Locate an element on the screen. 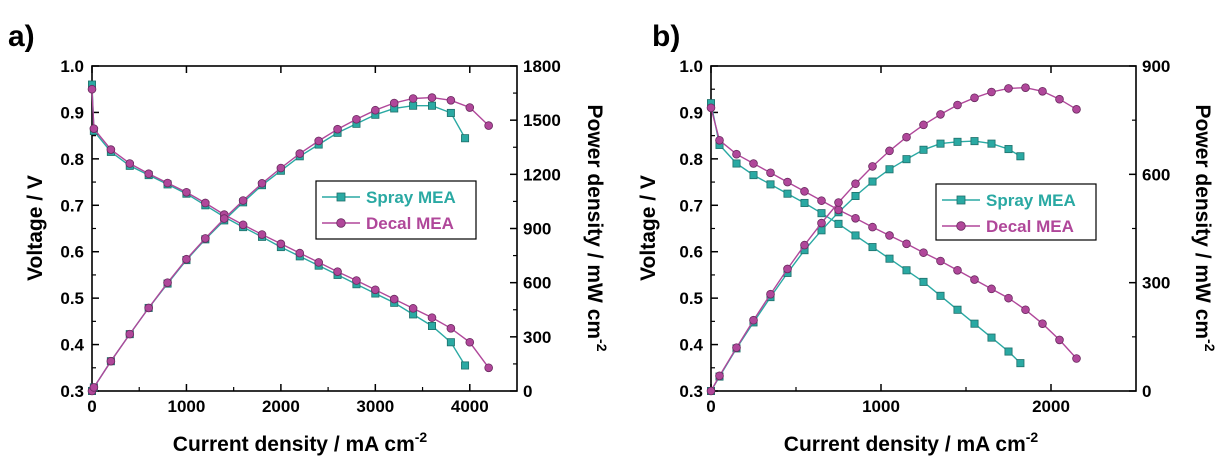  y-right-tick-label: 1500 is located at coordinates (542, 120).